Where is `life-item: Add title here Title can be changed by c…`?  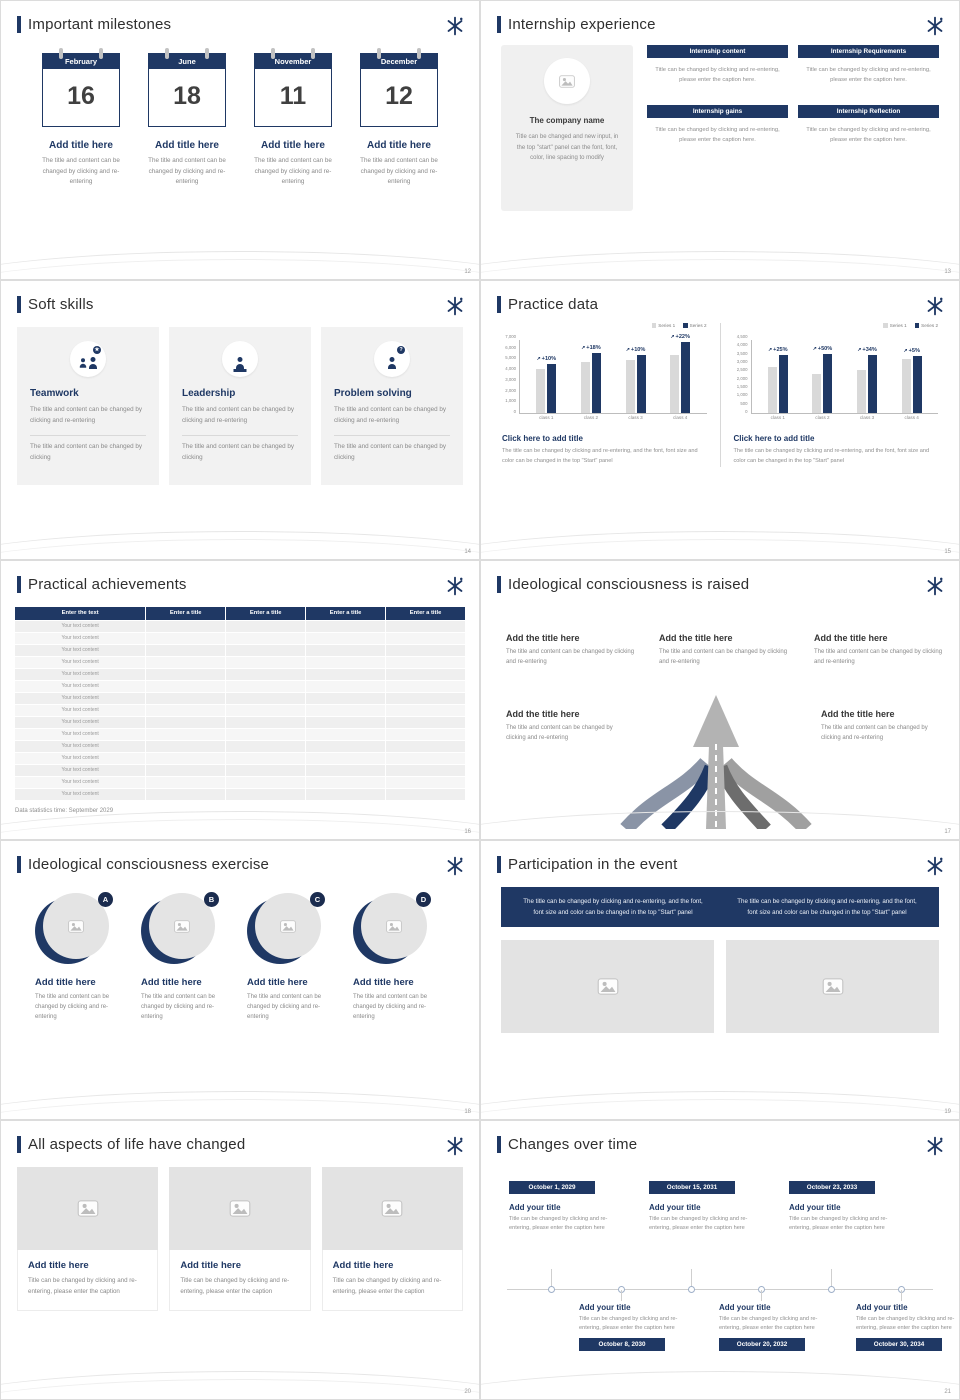
life-item: Add title here Title can be changed by c… is located at coordinates (88, 1239).